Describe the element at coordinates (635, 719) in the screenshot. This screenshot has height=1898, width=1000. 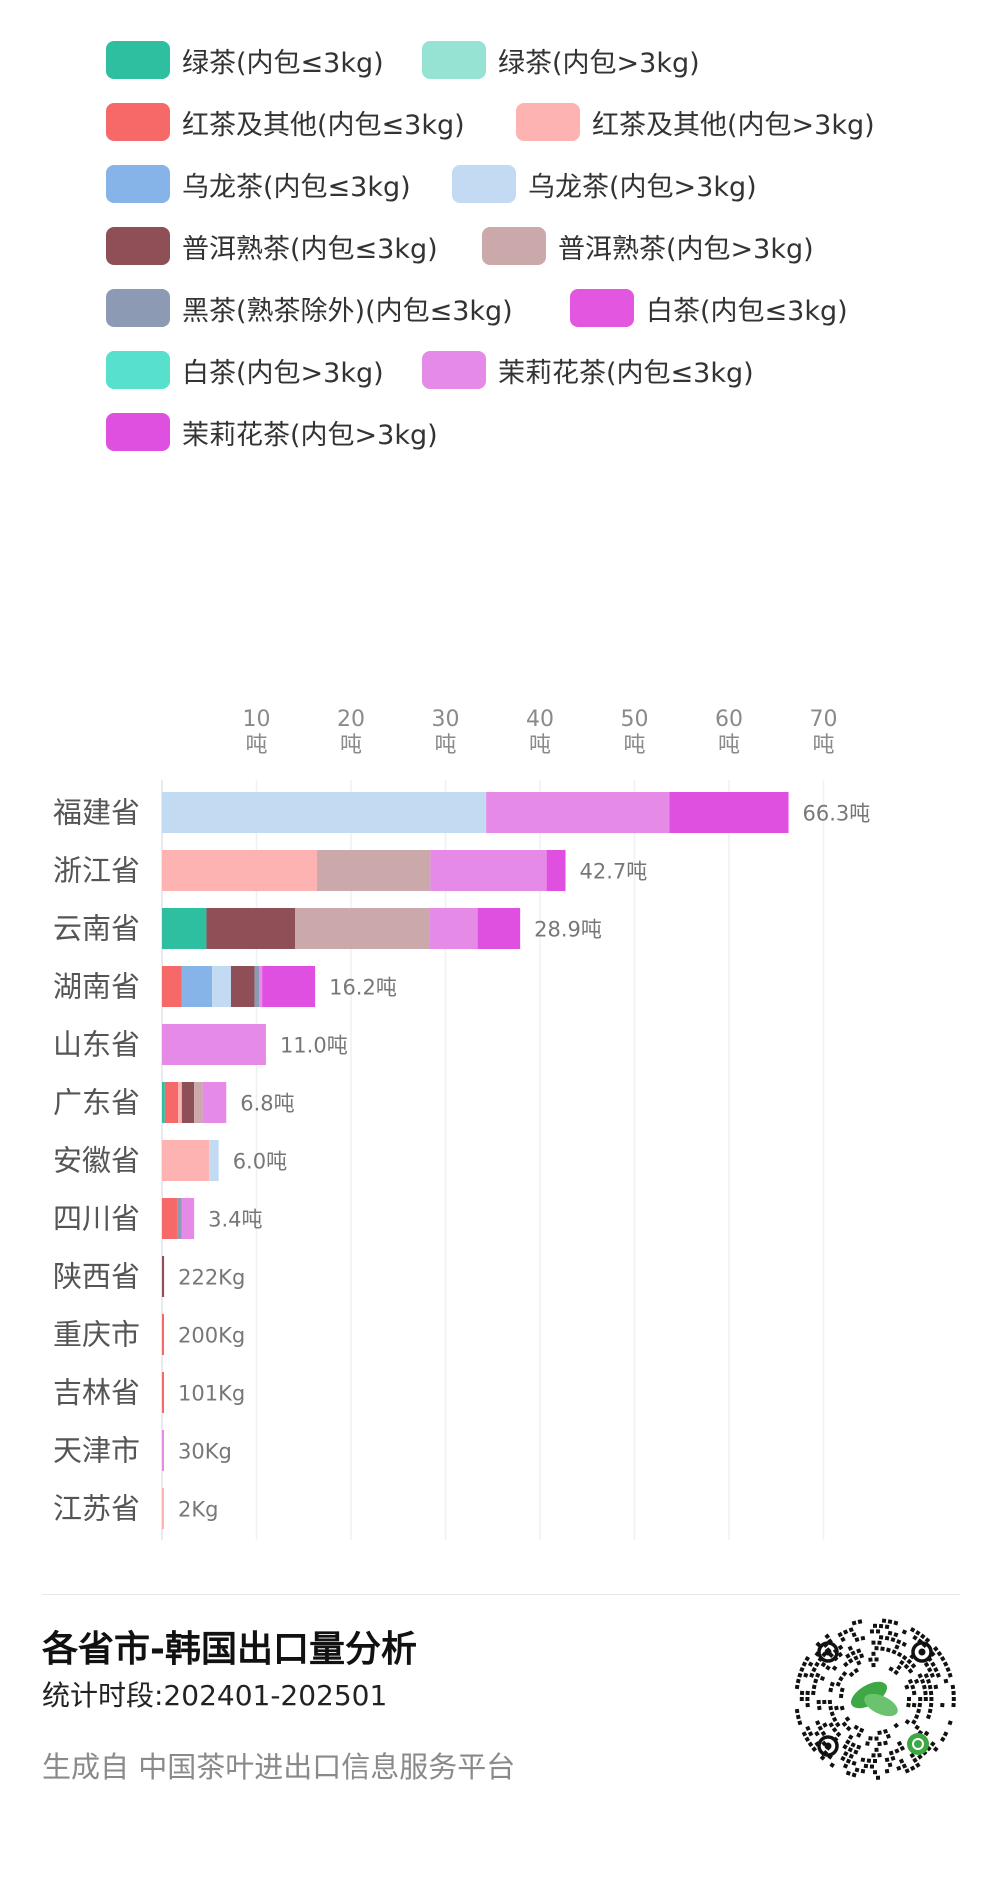
I see `x-tick-label: 50` at that location.